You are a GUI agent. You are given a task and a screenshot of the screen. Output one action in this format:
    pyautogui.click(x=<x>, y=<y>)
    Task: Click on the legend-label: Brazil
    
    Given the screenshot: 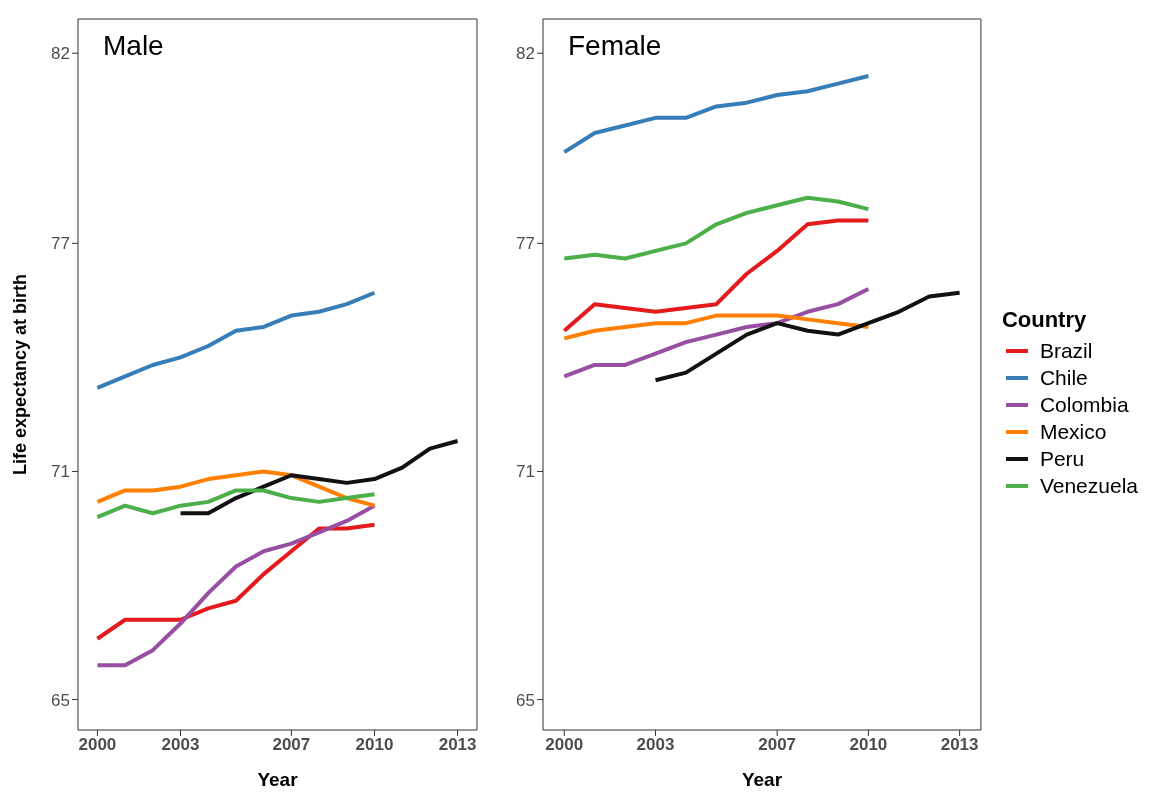 What is the action you would take?
    pyautogui.click(x=1066, y=350)
    